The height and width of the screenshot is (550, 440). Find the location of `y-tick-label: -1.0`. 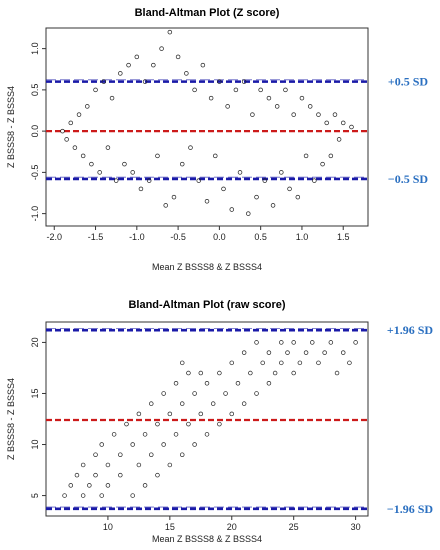

y-tick-label: -1.0 is located at coordinates (35, 214).